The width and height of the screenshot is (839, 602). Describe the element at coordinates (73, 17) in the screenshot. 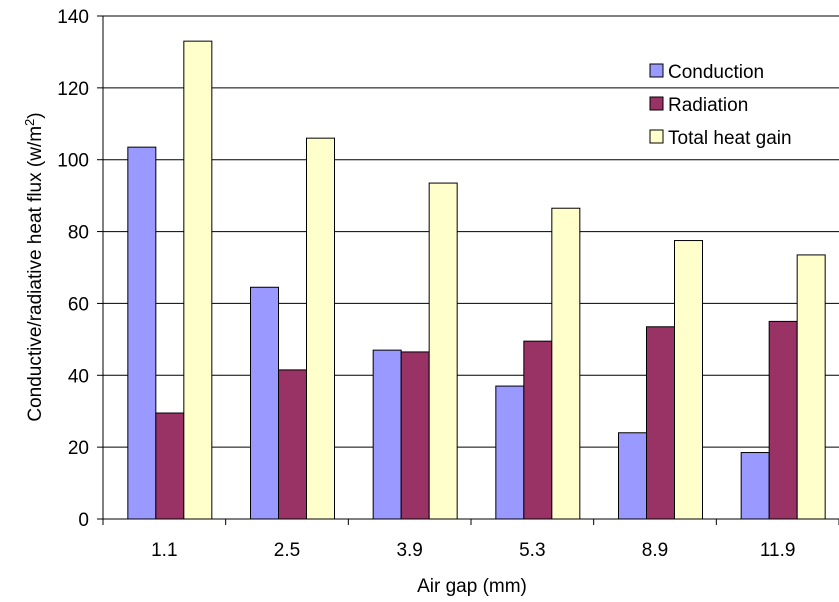

I see `y-tick-label: 140` at that location.